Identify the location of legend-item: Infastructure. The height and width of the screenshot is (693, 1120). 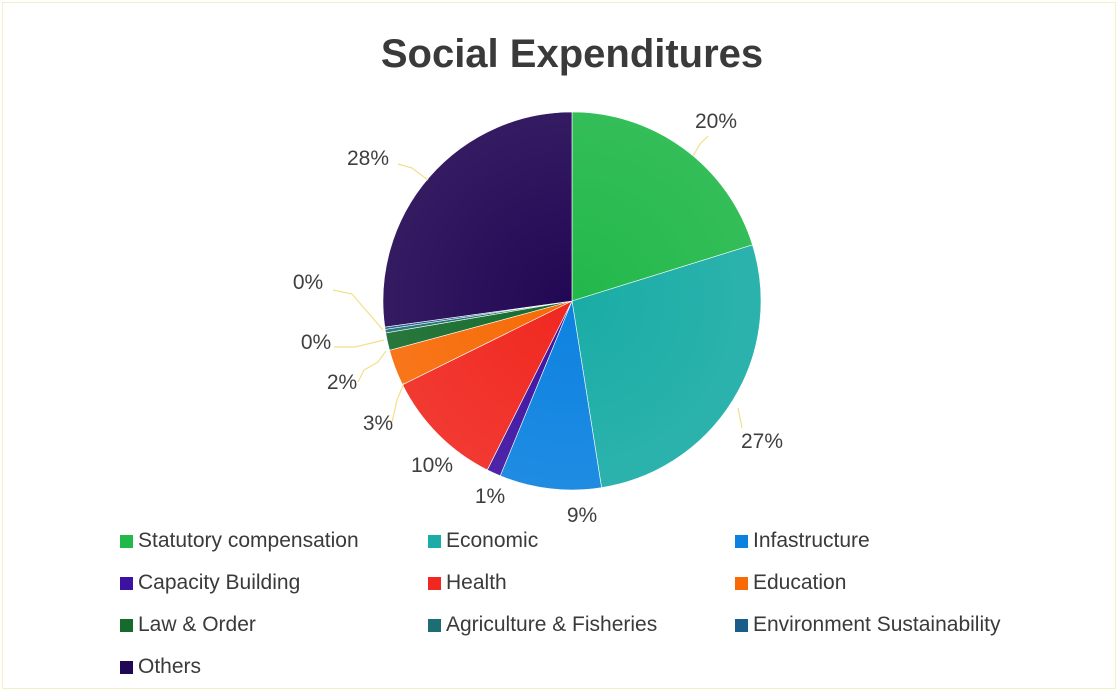
(802, 541).